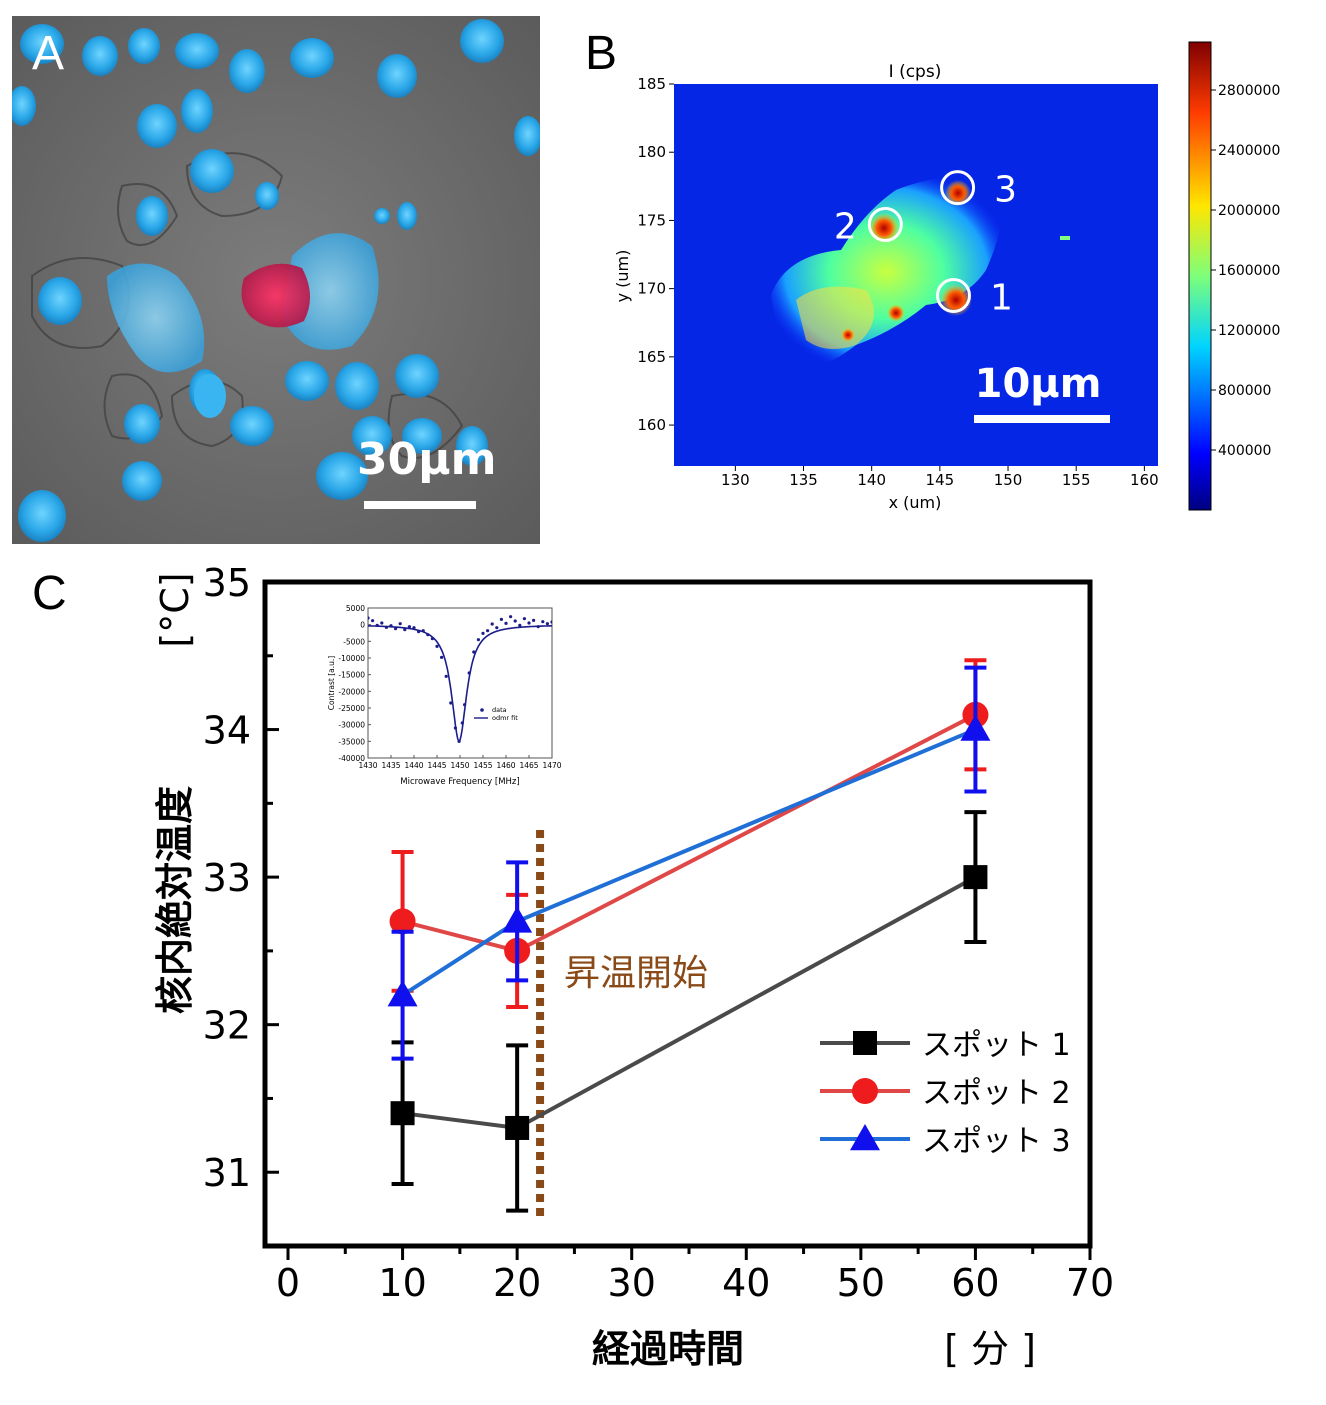 This screenshot has width=1326, height=1405. I want to click on spot-label-2: 2, so click(845, 227).